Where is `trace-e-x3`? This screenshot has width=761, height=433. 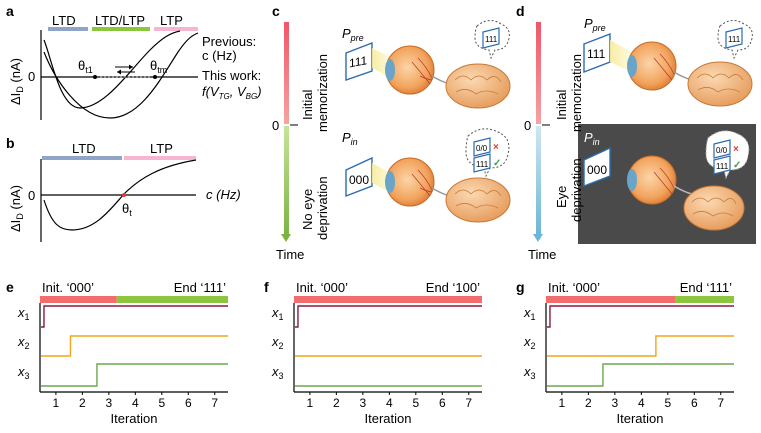
trace-e-x3 is located at coordinates (134, 375).